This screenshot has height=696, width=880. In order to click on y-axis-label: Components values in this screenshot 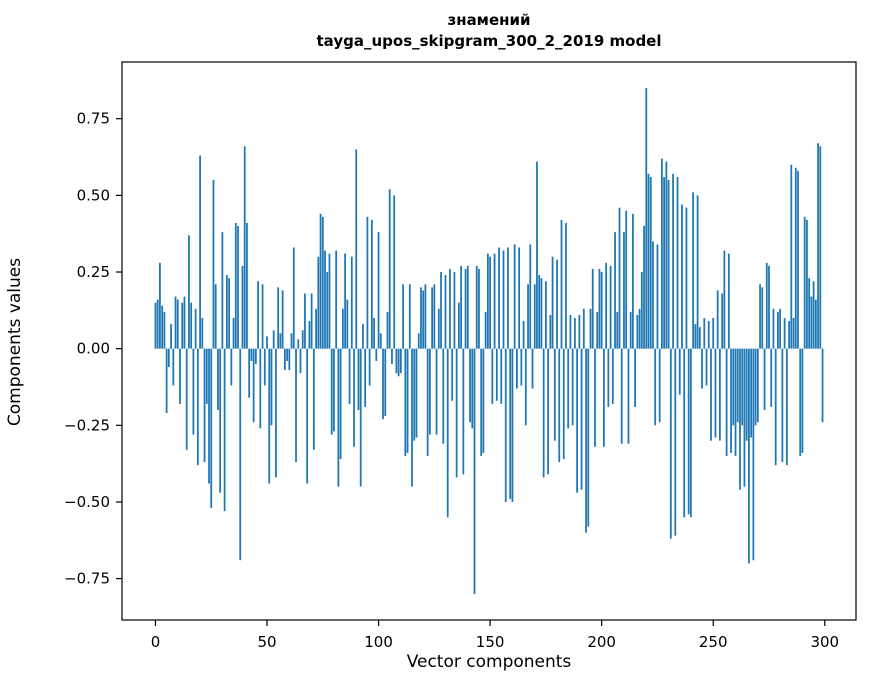, I will do `click(15, 342)`.